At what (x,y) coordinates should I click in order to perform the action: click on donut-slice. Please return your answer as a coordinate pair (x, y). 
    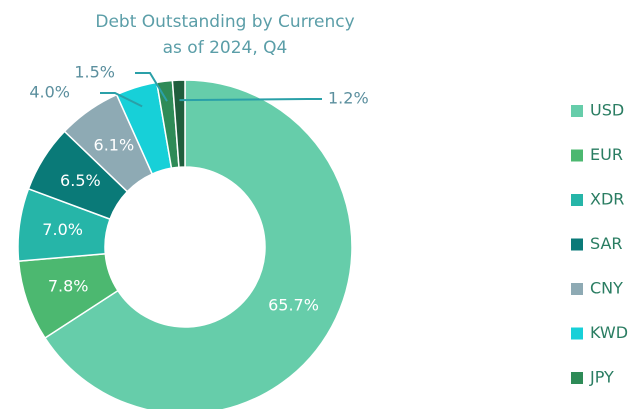
    Looking at the image, I should click on (178, 124).